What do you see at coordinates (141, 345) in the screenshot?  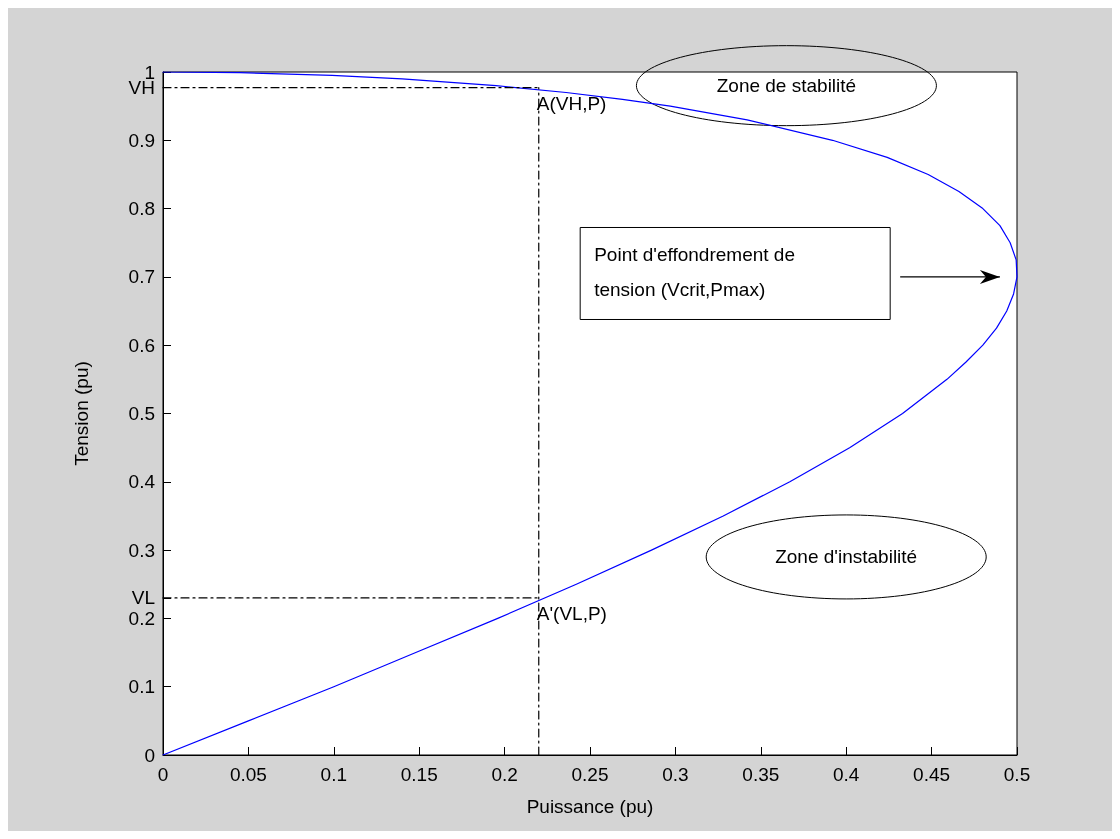 I see `y-tick-label: 0.6` at bounding box center [141, 345].